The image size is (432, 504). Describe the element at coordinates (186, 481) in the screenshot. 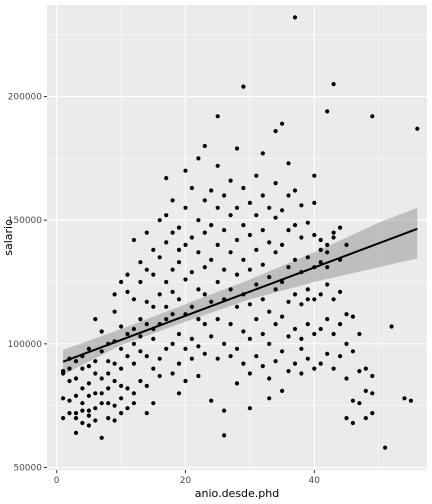

I see `x-tick-label: 20` at that location.